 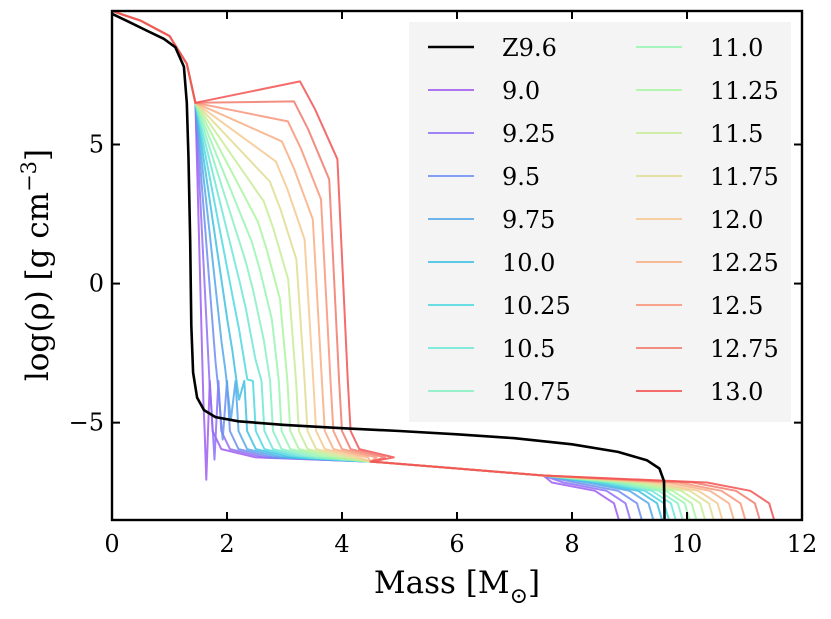 What do you see at coordinates (36, 265) in the screenshot?
I see `y-axis-title: log(ρ) [g cm−3]` at bounding box center [36, 265].